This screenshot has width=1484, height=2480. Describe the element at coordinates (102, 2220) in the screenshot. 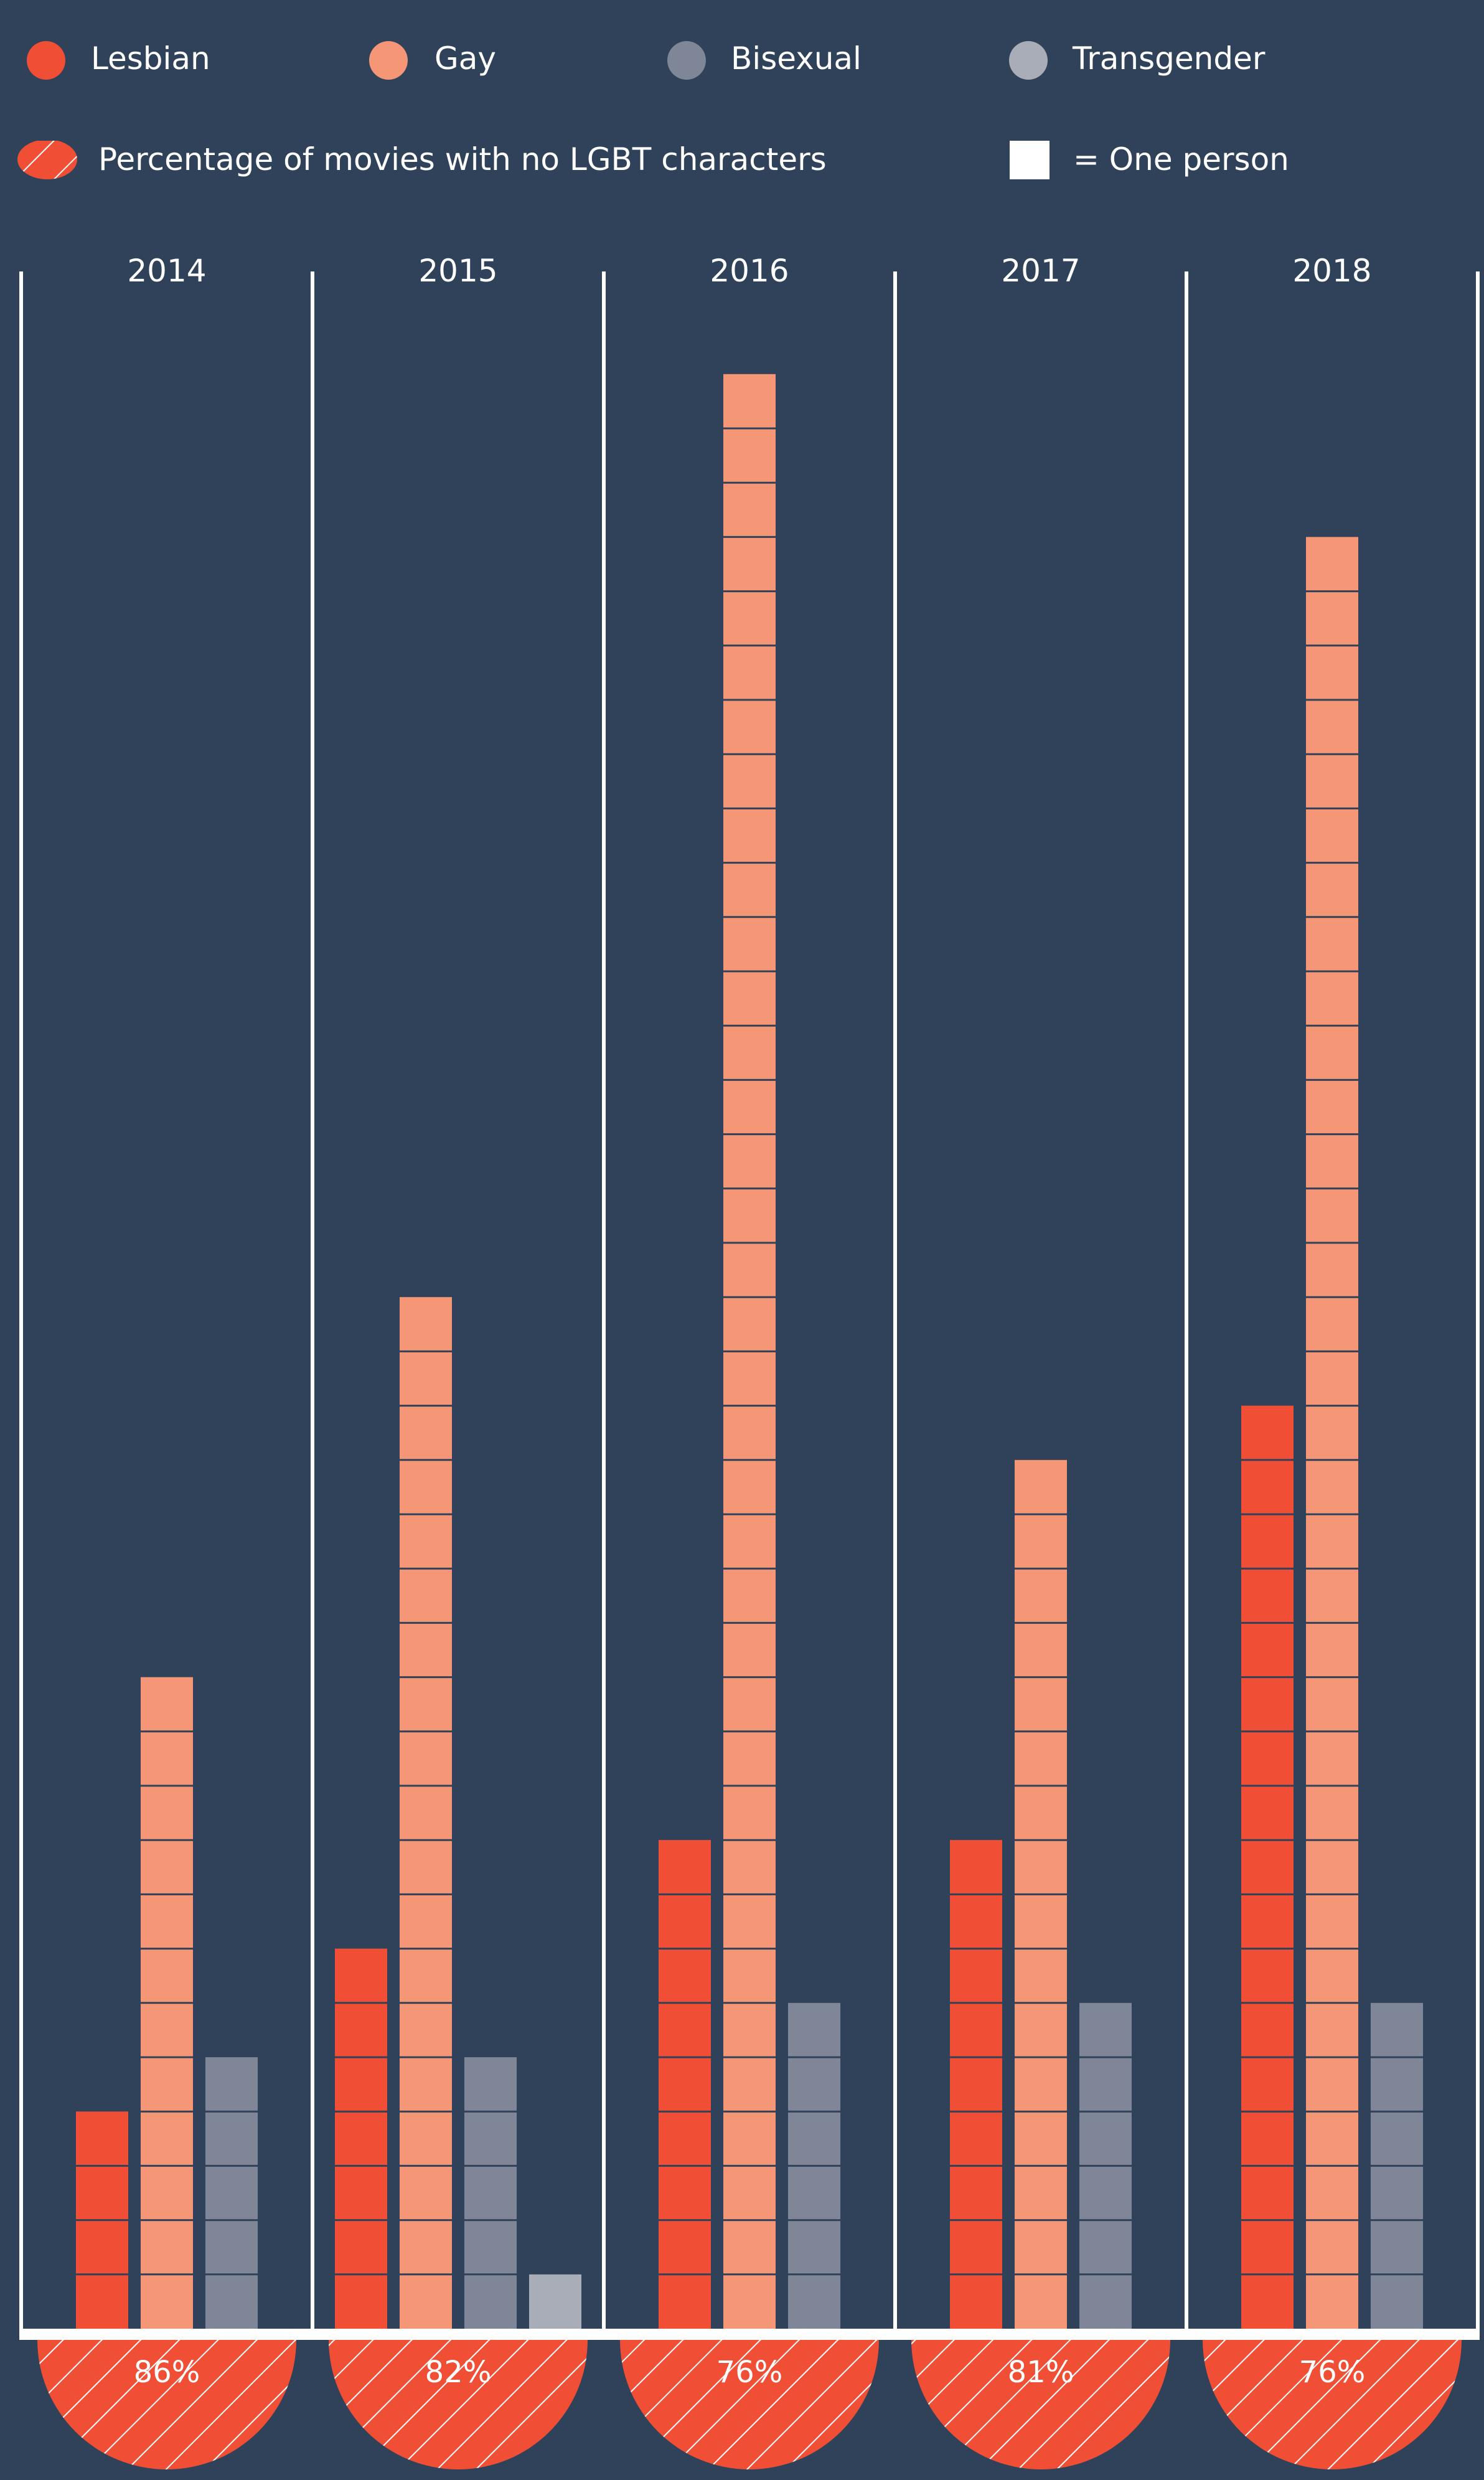

I see `bar-lesbian-2014` at that location.